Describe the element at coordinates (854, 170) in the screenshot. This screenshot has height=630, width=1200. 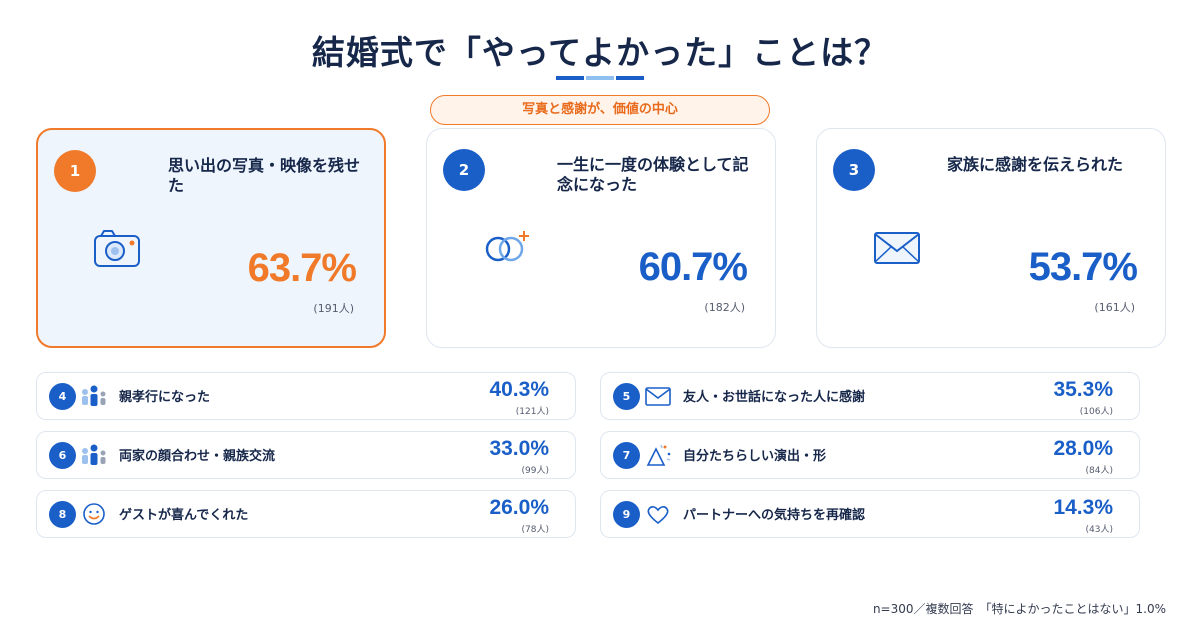
I see `rank-badge: 3` at that location.